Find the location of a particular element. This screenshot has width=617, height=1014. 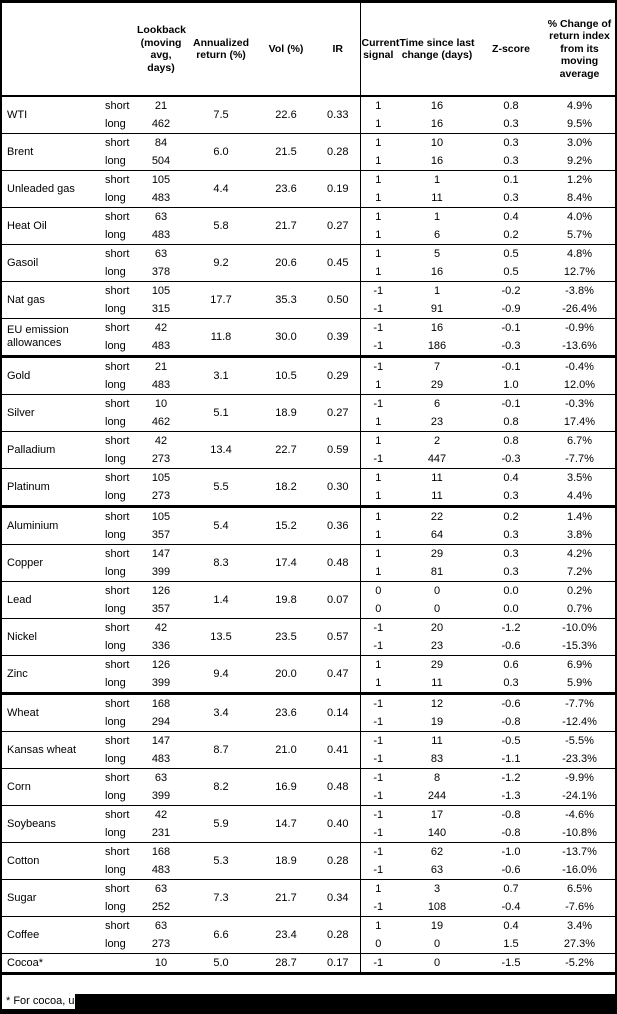

pct-change-value: -15.3% is located at coordinates (579, 646).